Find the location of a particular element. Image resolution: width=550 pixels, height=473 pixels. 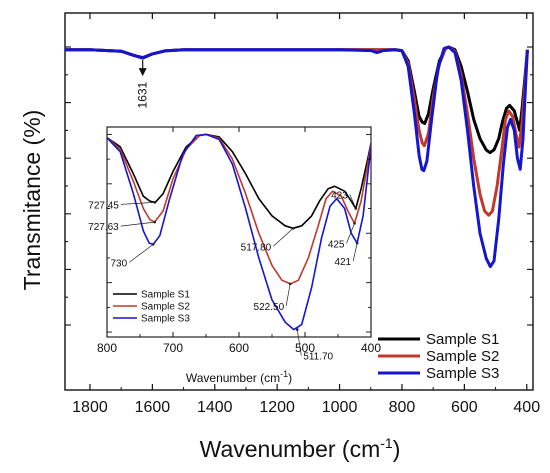

main-annotation-arrowhead is located at coordinates (142, 72).